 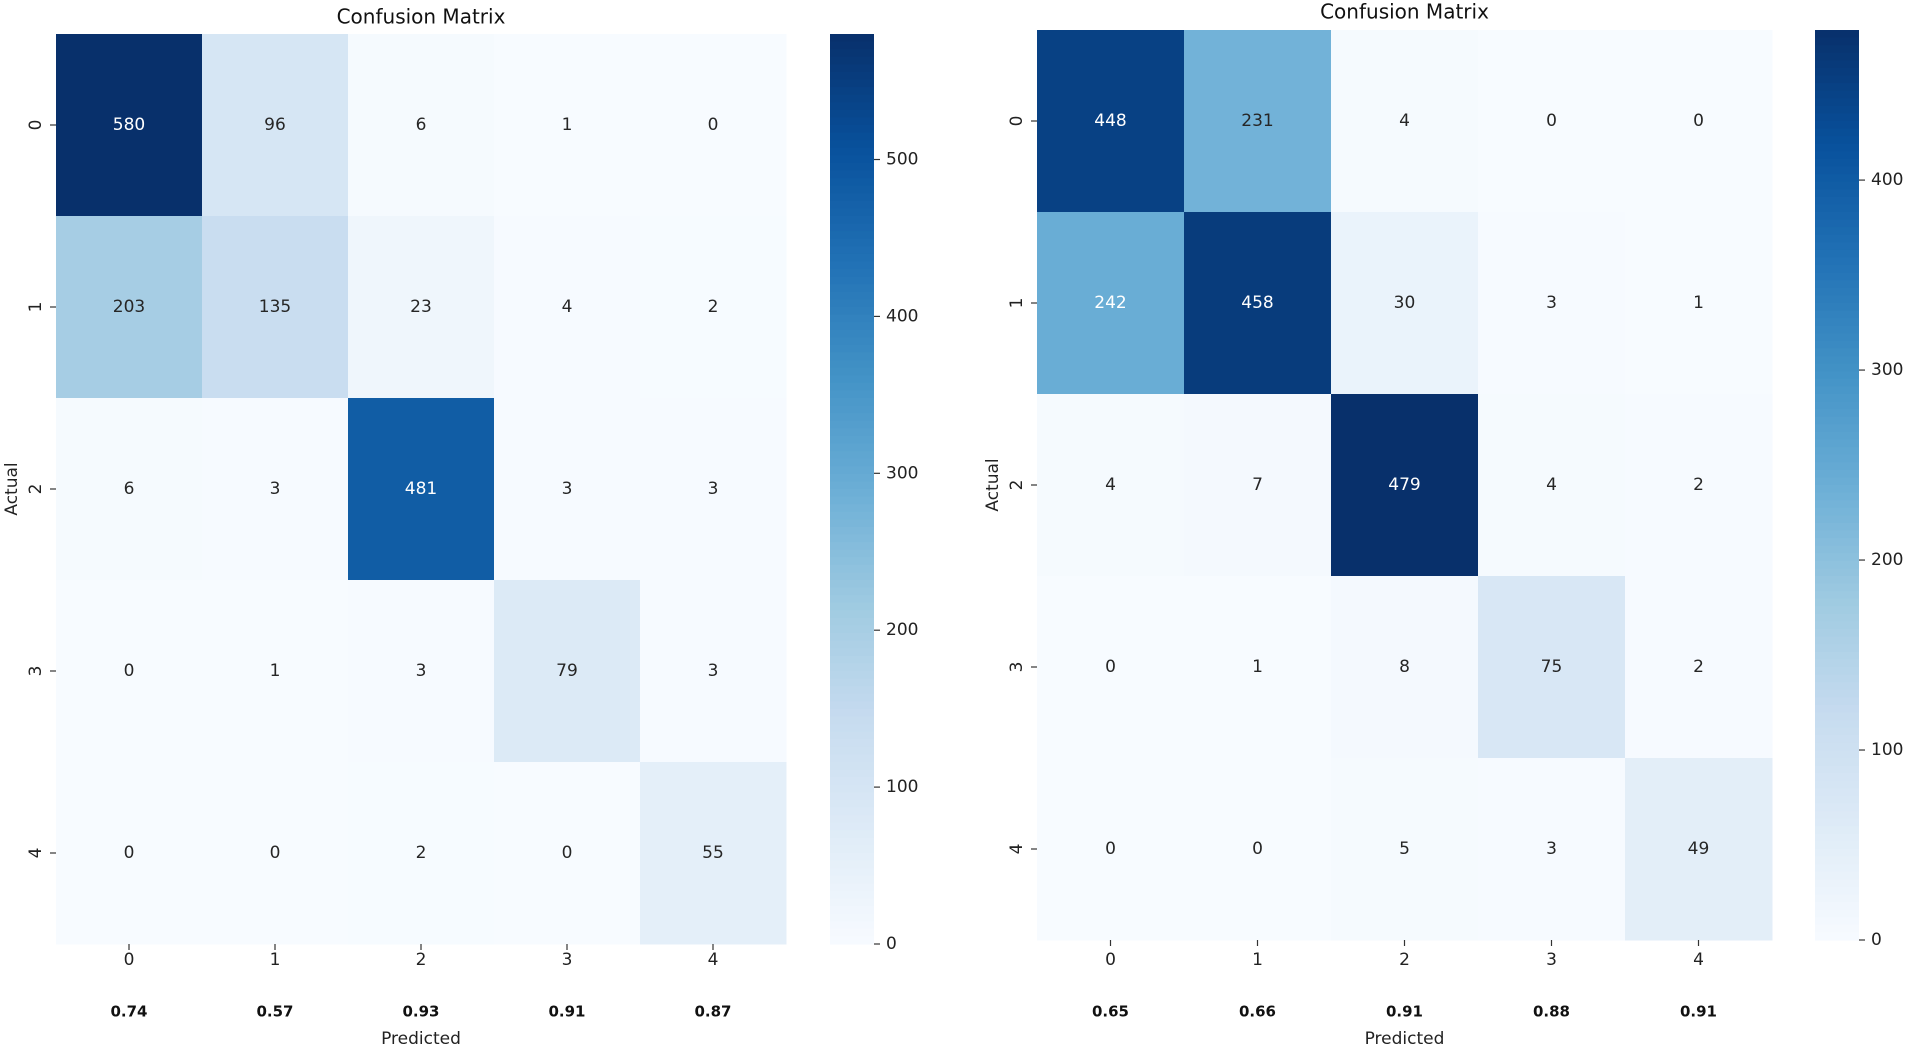 What do you see at coordinates (902, 160) in the screenshot?
I see `colorbar-tick-label: 500` at bounding box center [902, 160].